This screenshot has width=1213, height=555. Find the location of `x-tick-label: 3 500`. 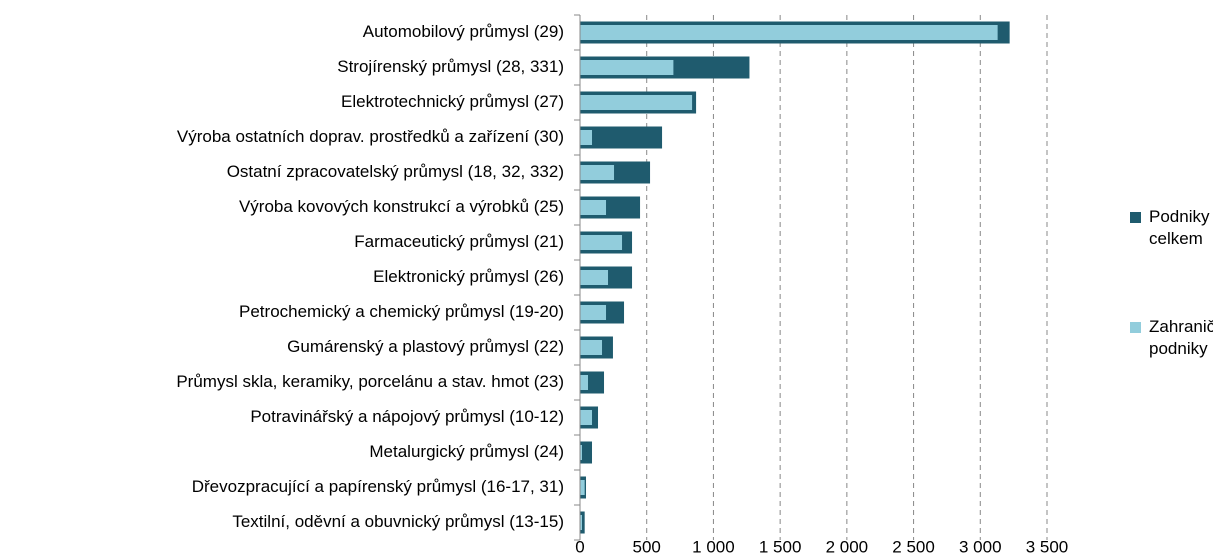

x-tick-label: 3 500 is located at coordinates (1047, 546).